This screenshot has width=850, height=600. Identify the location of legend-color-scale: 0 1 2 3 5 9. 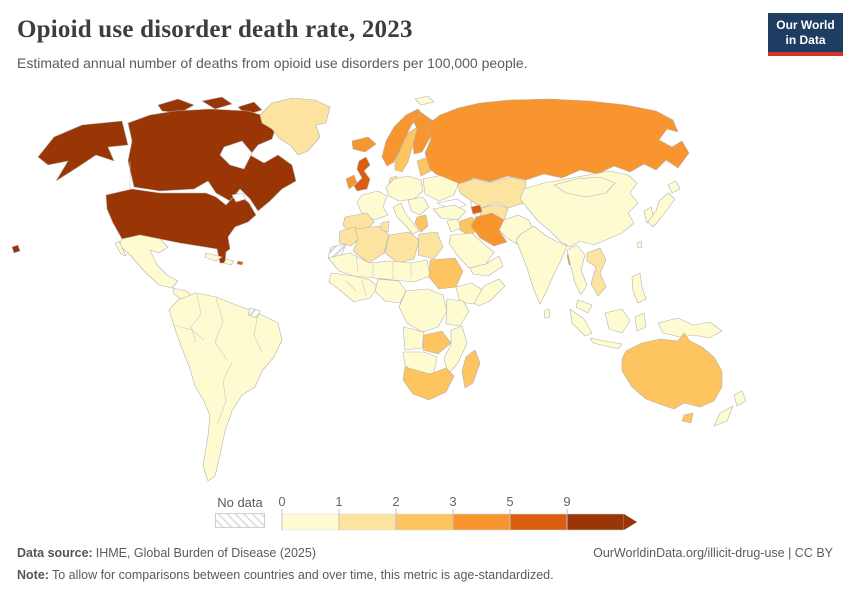
(458, 516).